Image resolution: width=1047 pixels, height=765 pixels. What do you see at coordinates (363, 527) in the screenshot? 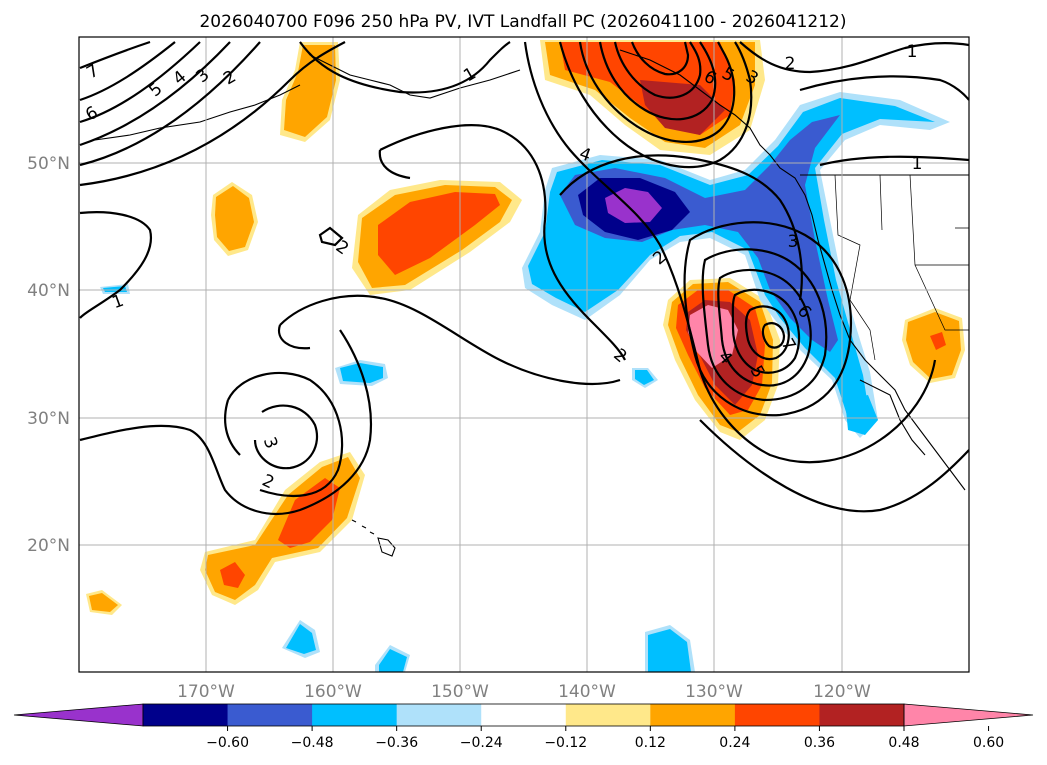
I see `hawaii-islands` at bounding box center [363, 527].